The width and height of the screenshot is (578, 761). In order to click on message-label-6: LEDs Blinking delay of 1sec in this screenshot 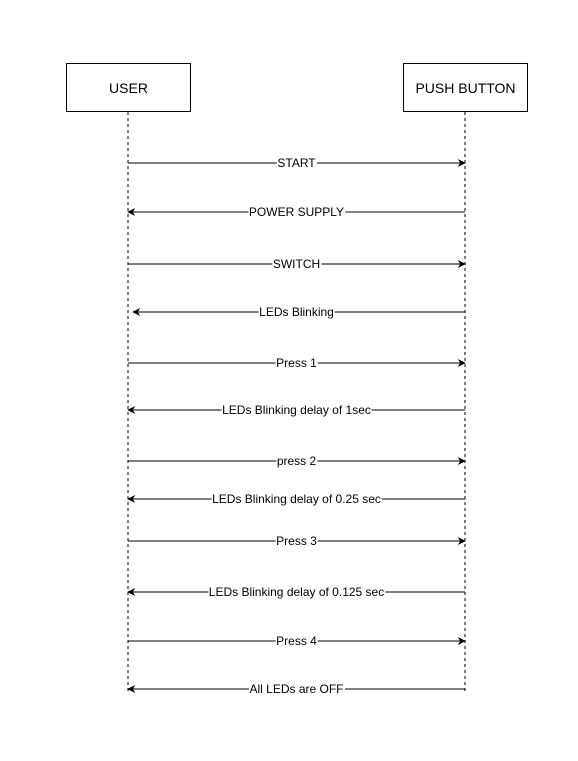, I will do `click(296, 410)`.